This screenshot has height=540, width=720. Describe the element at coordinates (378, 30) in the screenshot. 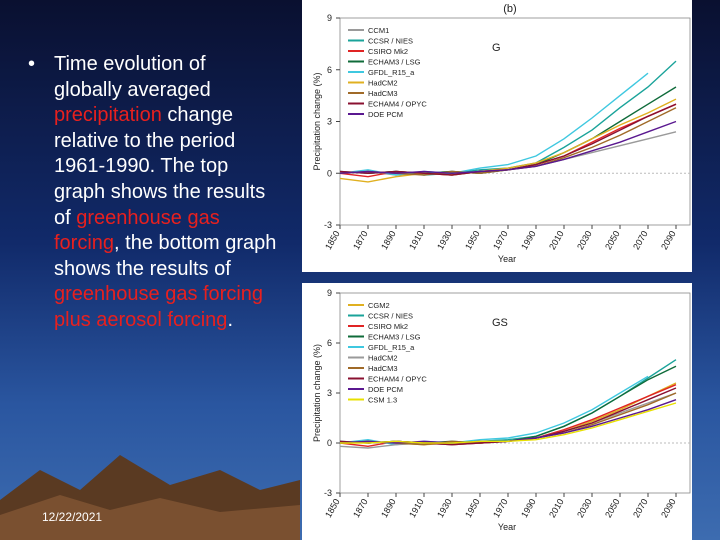

I see `legend-label: CCM1` at that location.